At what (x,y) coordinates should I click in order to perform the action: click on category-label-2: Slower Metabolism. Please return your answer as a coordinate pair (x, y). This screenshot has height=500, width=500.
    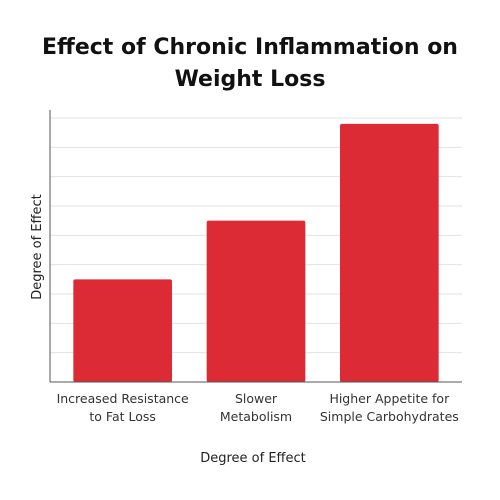
    Looking at the image, I should click on (256, 407).